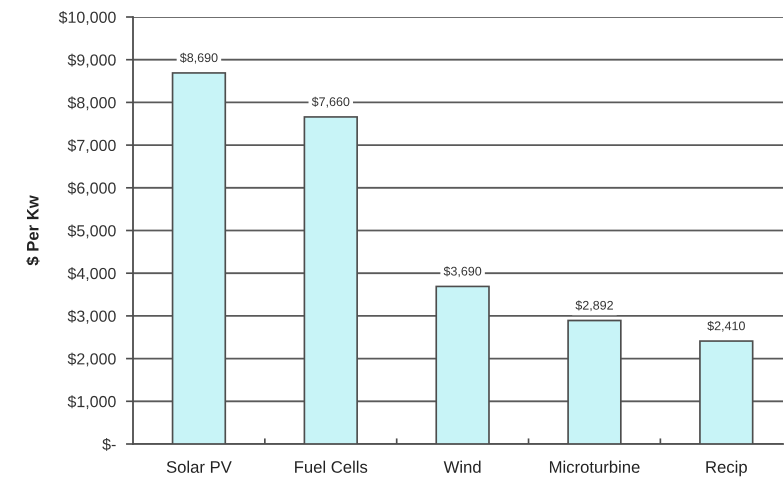 The width and height of the screenshot is (784, 486). What do you see at coordinates (595, 466) in the screenshot?
I see `x-tick-label: Microturbine` at bounding box center [595, 466].